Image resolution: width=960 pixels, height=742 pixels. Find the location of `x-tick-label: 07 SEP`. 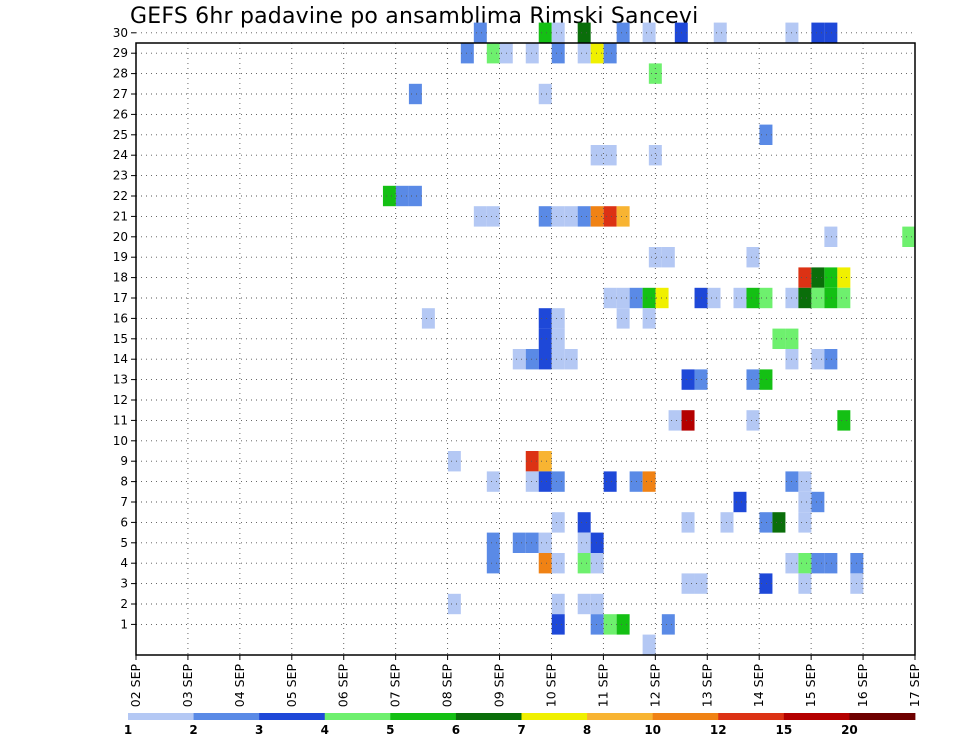

x-tick-label: 07 SEP is located at coordinates (395, 686).